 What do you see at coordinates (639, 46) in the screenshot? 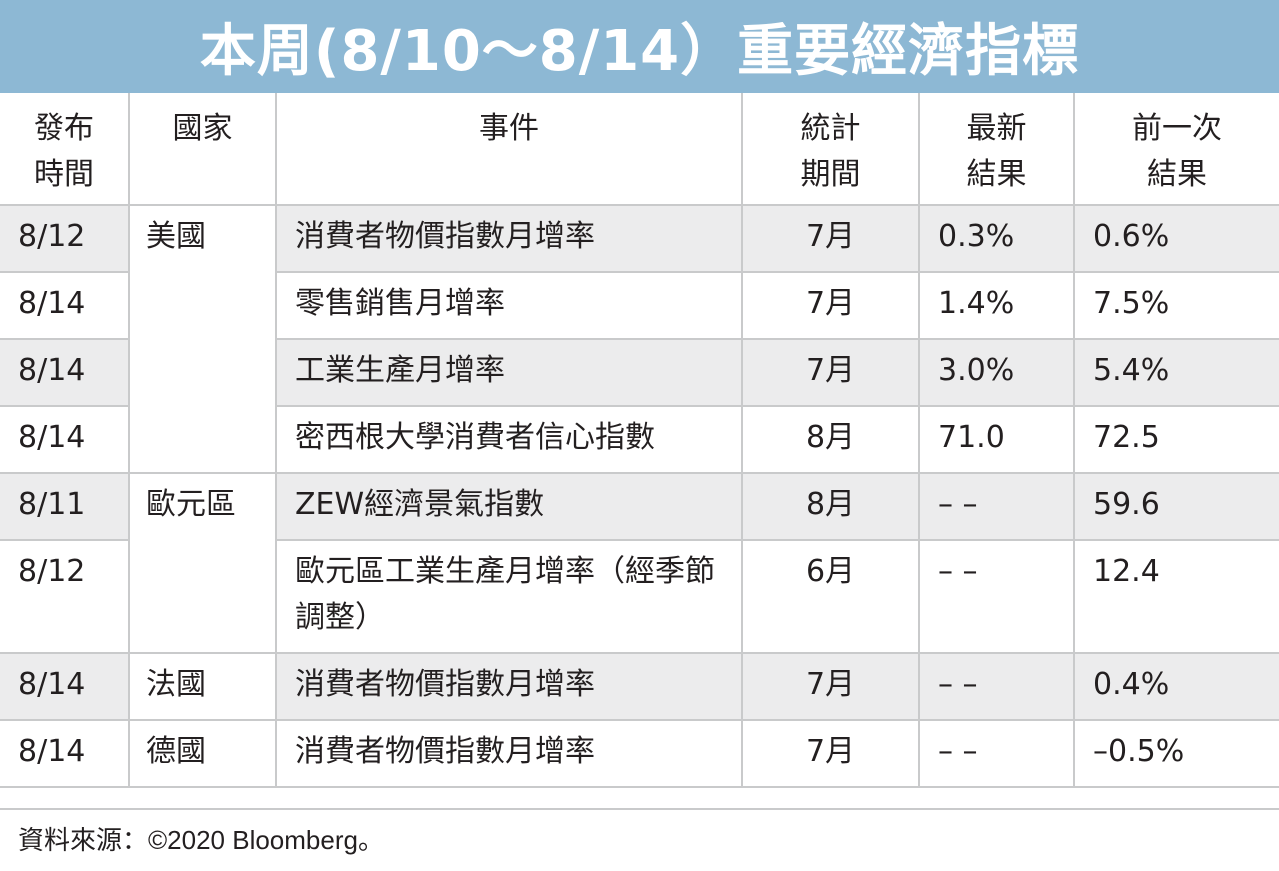
I see `table-title: 本周(8/10～8/14）重要經濟指標` at bounding box center [639, 46].